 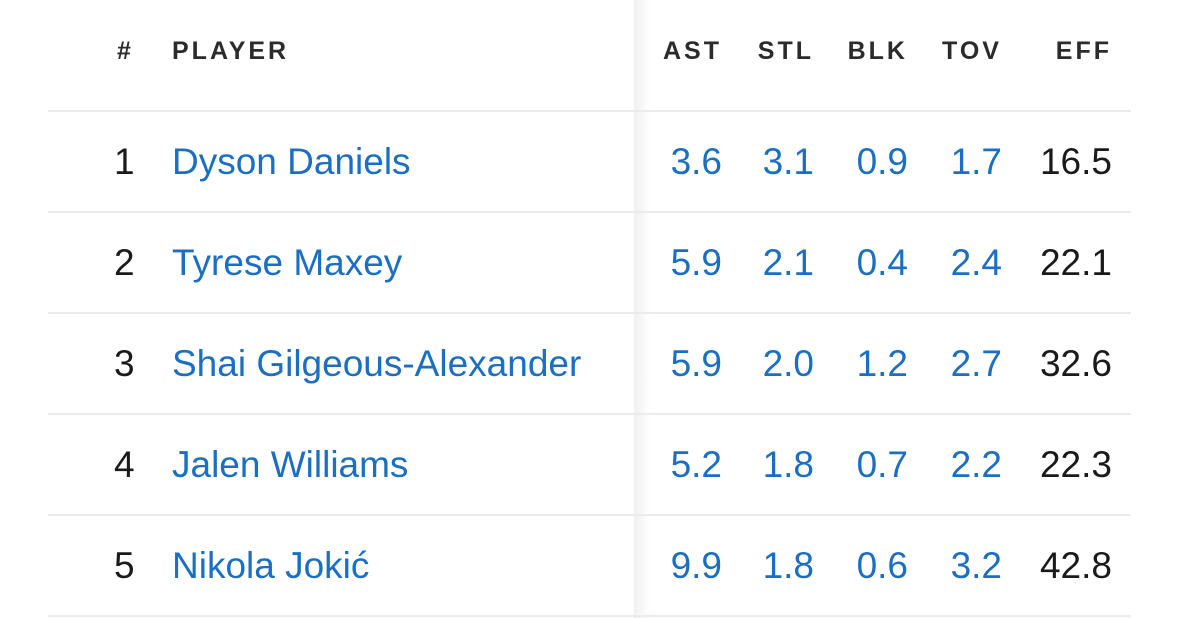 I want to click on column-header-tov: TOV, so click(x=972, y=51).